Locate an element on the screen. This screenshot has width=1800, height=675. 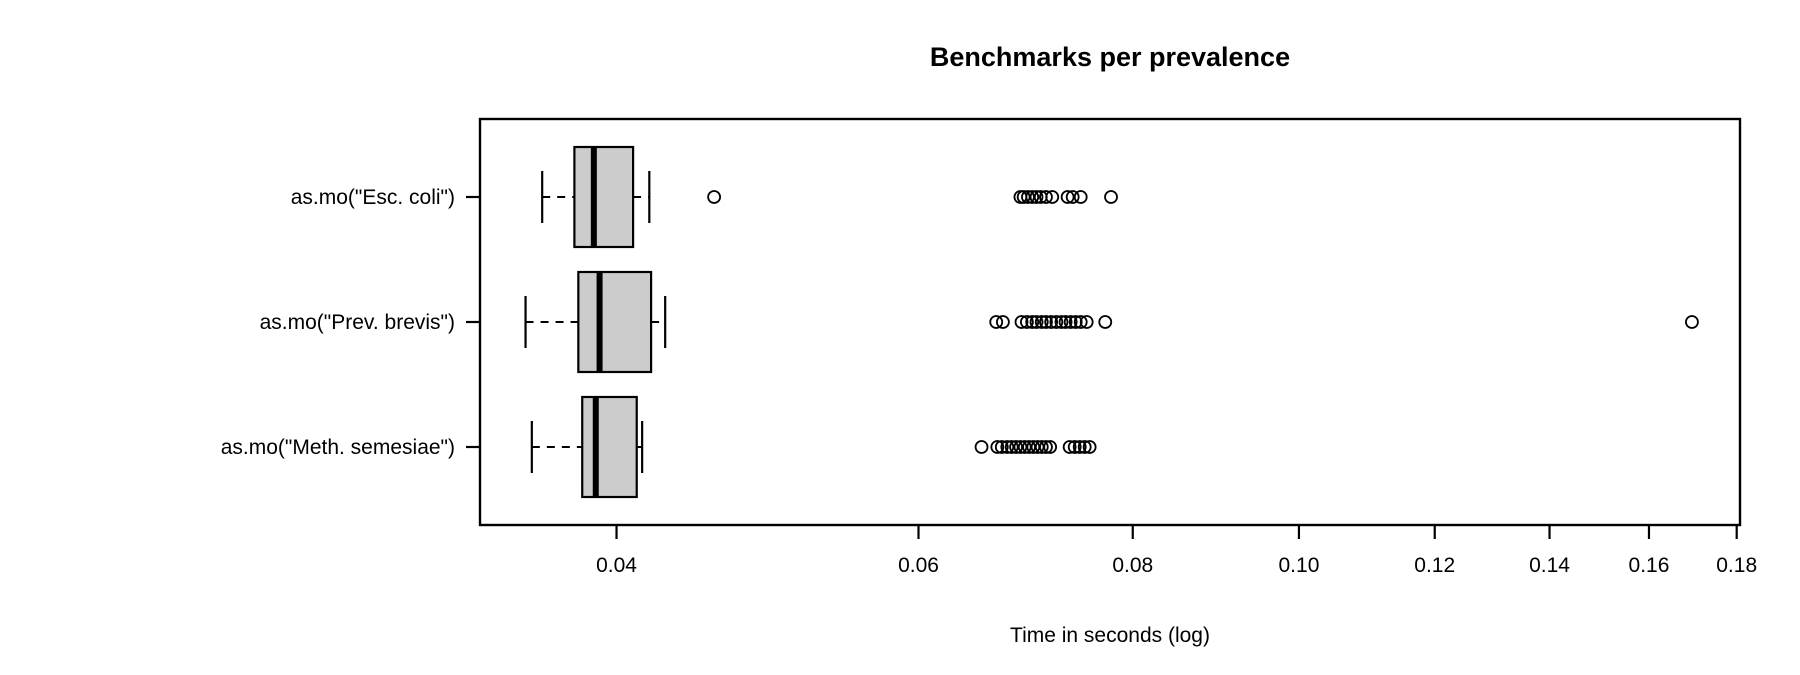
x-axis-title: Time in seconds (log) is located at coordinates (1110, 635).